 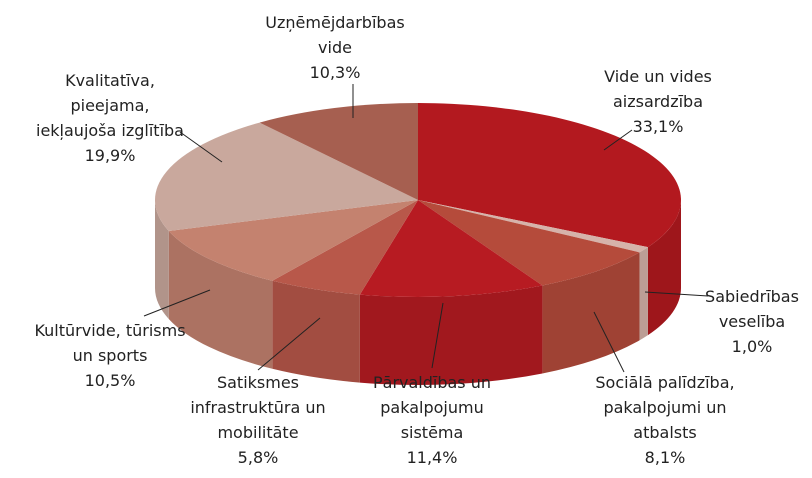 I want to click on value-label: 33,1%, so click(x=658, y=126).